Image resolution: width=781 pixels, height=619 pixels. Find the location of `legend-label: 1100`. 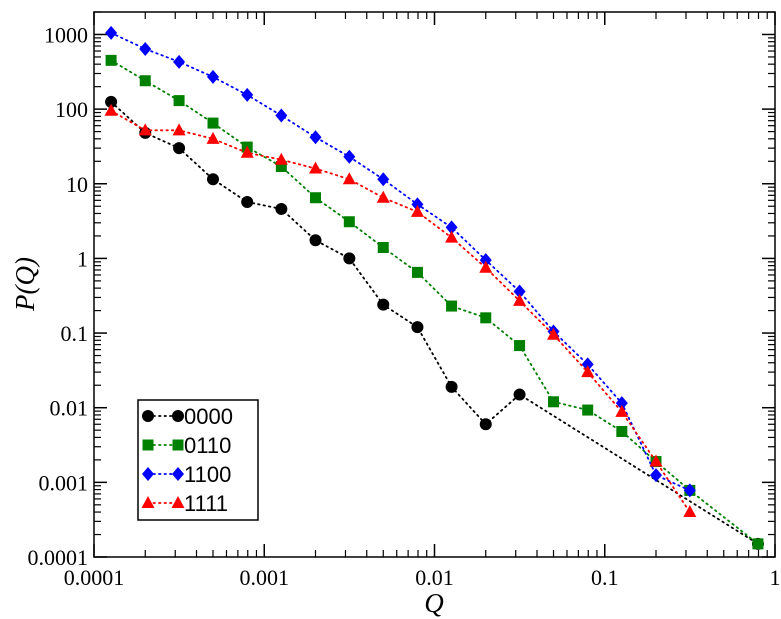

legend-label: 1100 is located at coordinates (207, 474).